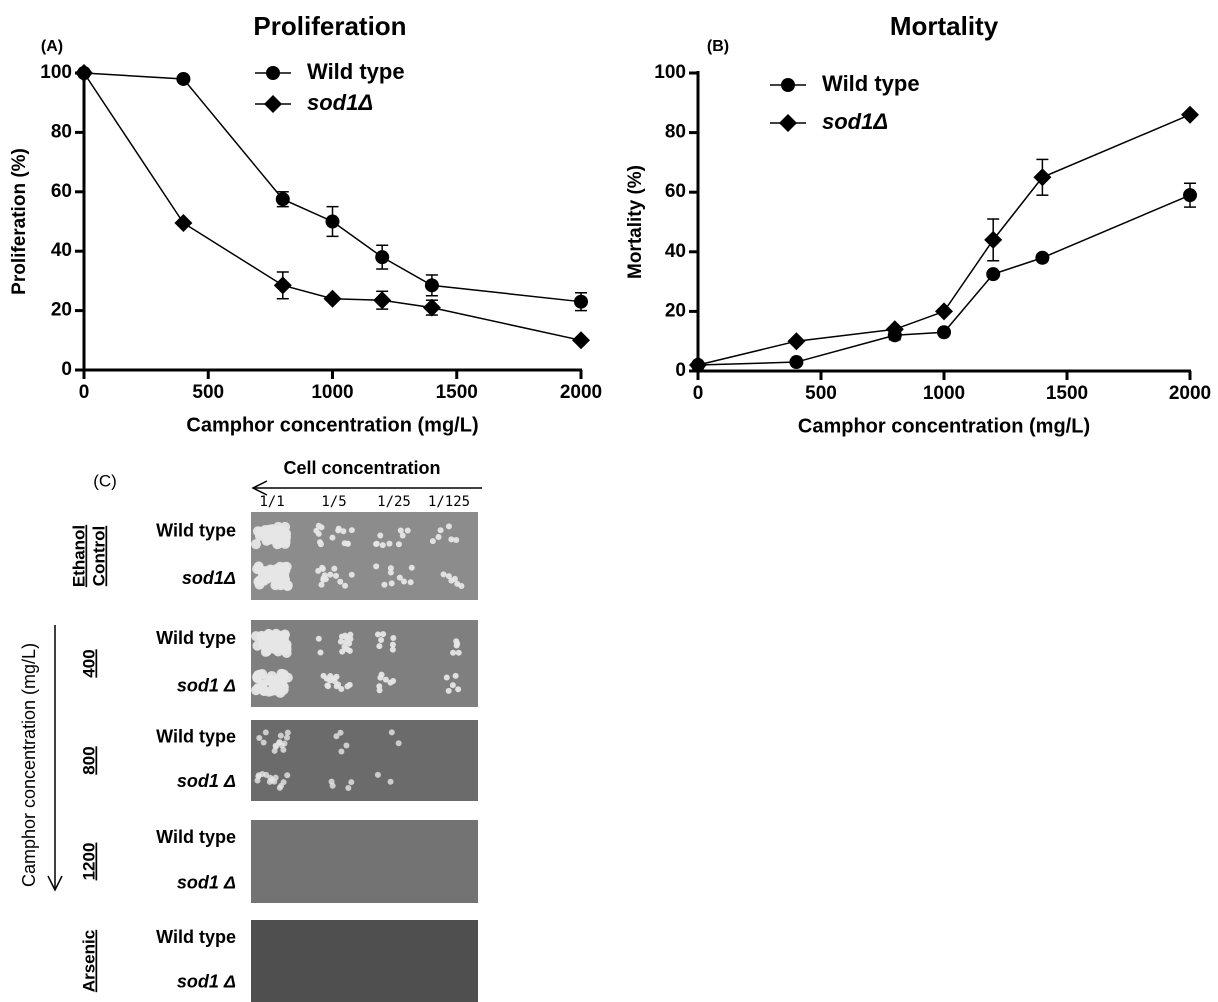 This screenshot has height=1002, width=1218. What do you see at coordinates (259, 488) in the screenshot?
I see `arrow-head` at bounding box center [259, 488].